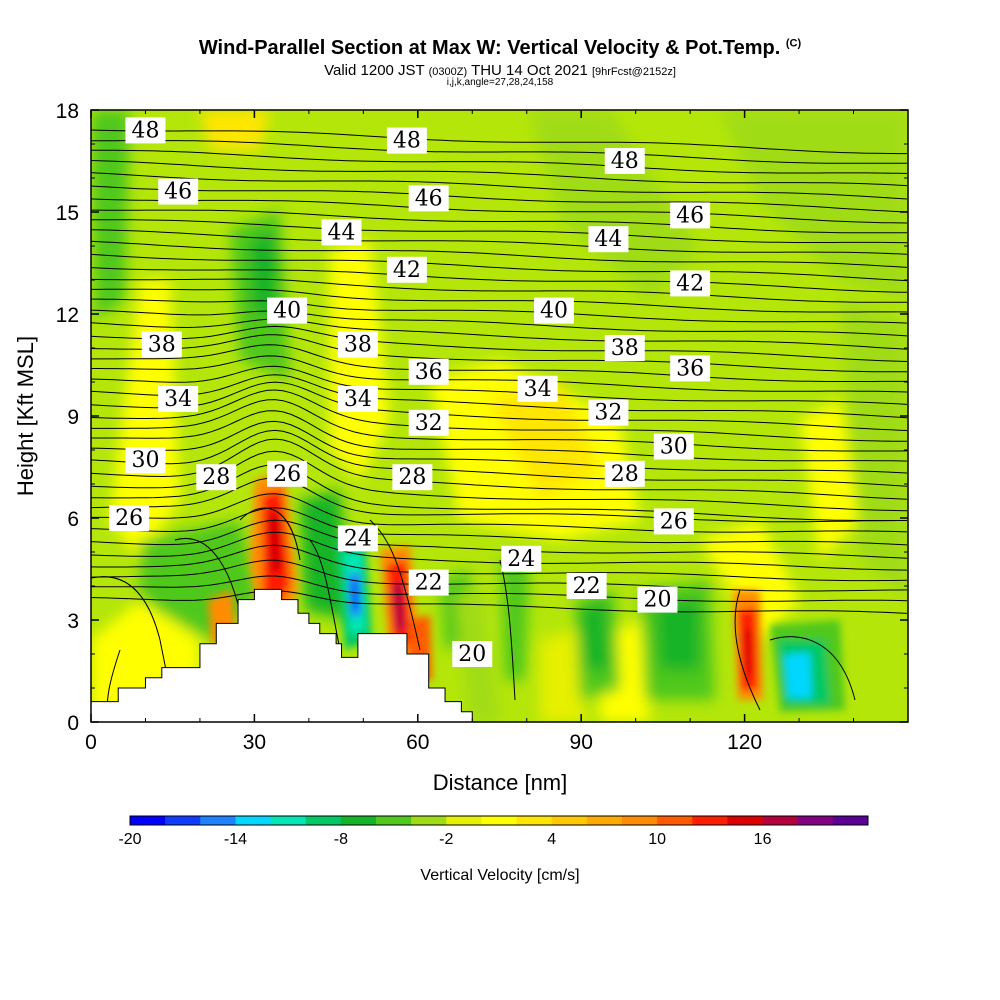 The width and height of the screenshot is (1000, 1000). I want to click on y-tick-label: 12, so click(67, 315).